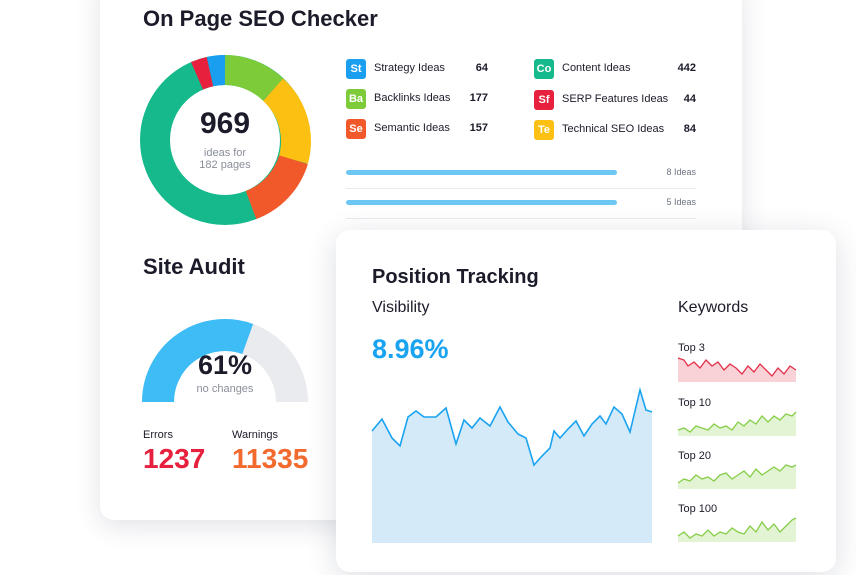  Describe the element at coordinates (255, 435) in the screenshot. I see `warnings-label: Warnings` at that location.